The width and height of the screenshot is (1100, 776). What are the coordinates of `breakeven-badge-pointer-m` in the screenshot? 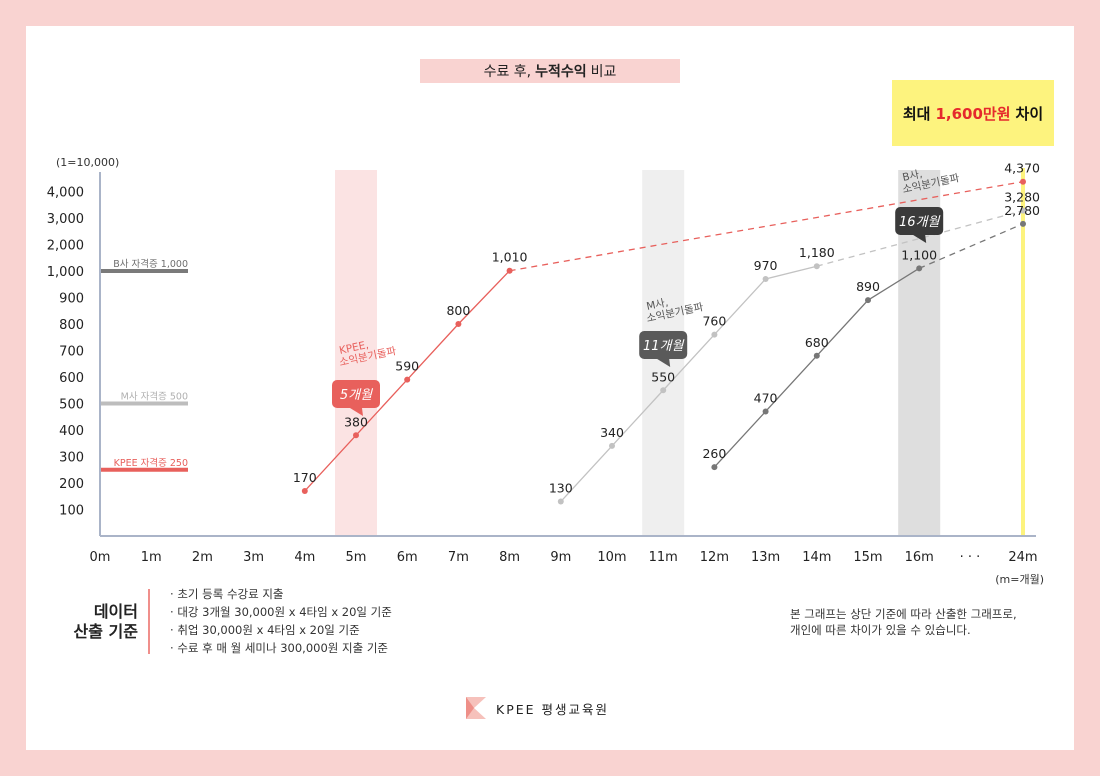 It's located at (664, 363).